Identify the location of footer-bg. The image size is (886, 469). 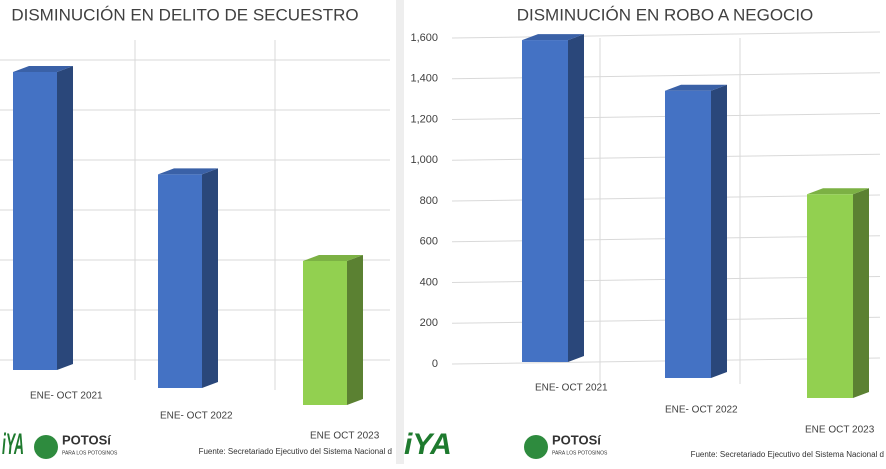
(198, 442).